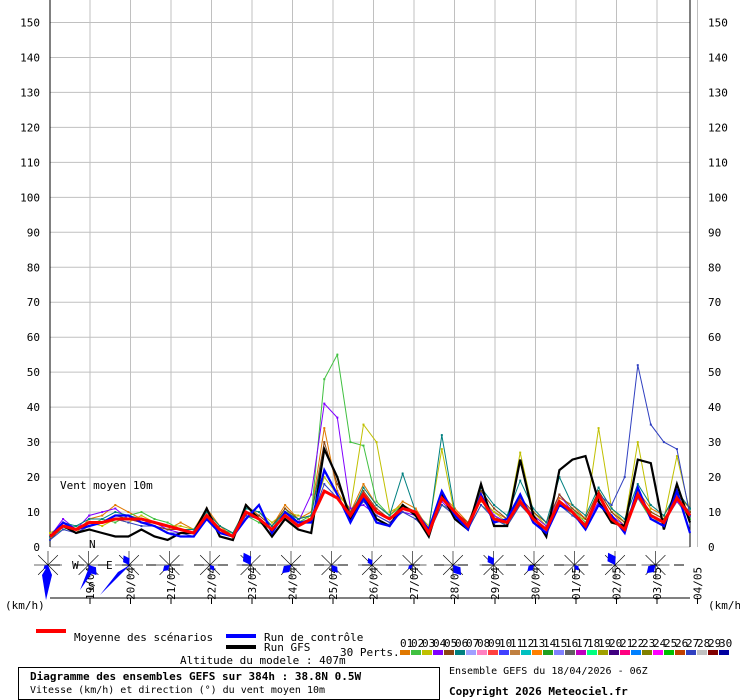 The height and width of the screenshot is (700, 740). What do you see at coordinates (494, 643) in the screenshot?
I see `pert-label: 09` at bounding box center [494, 643].